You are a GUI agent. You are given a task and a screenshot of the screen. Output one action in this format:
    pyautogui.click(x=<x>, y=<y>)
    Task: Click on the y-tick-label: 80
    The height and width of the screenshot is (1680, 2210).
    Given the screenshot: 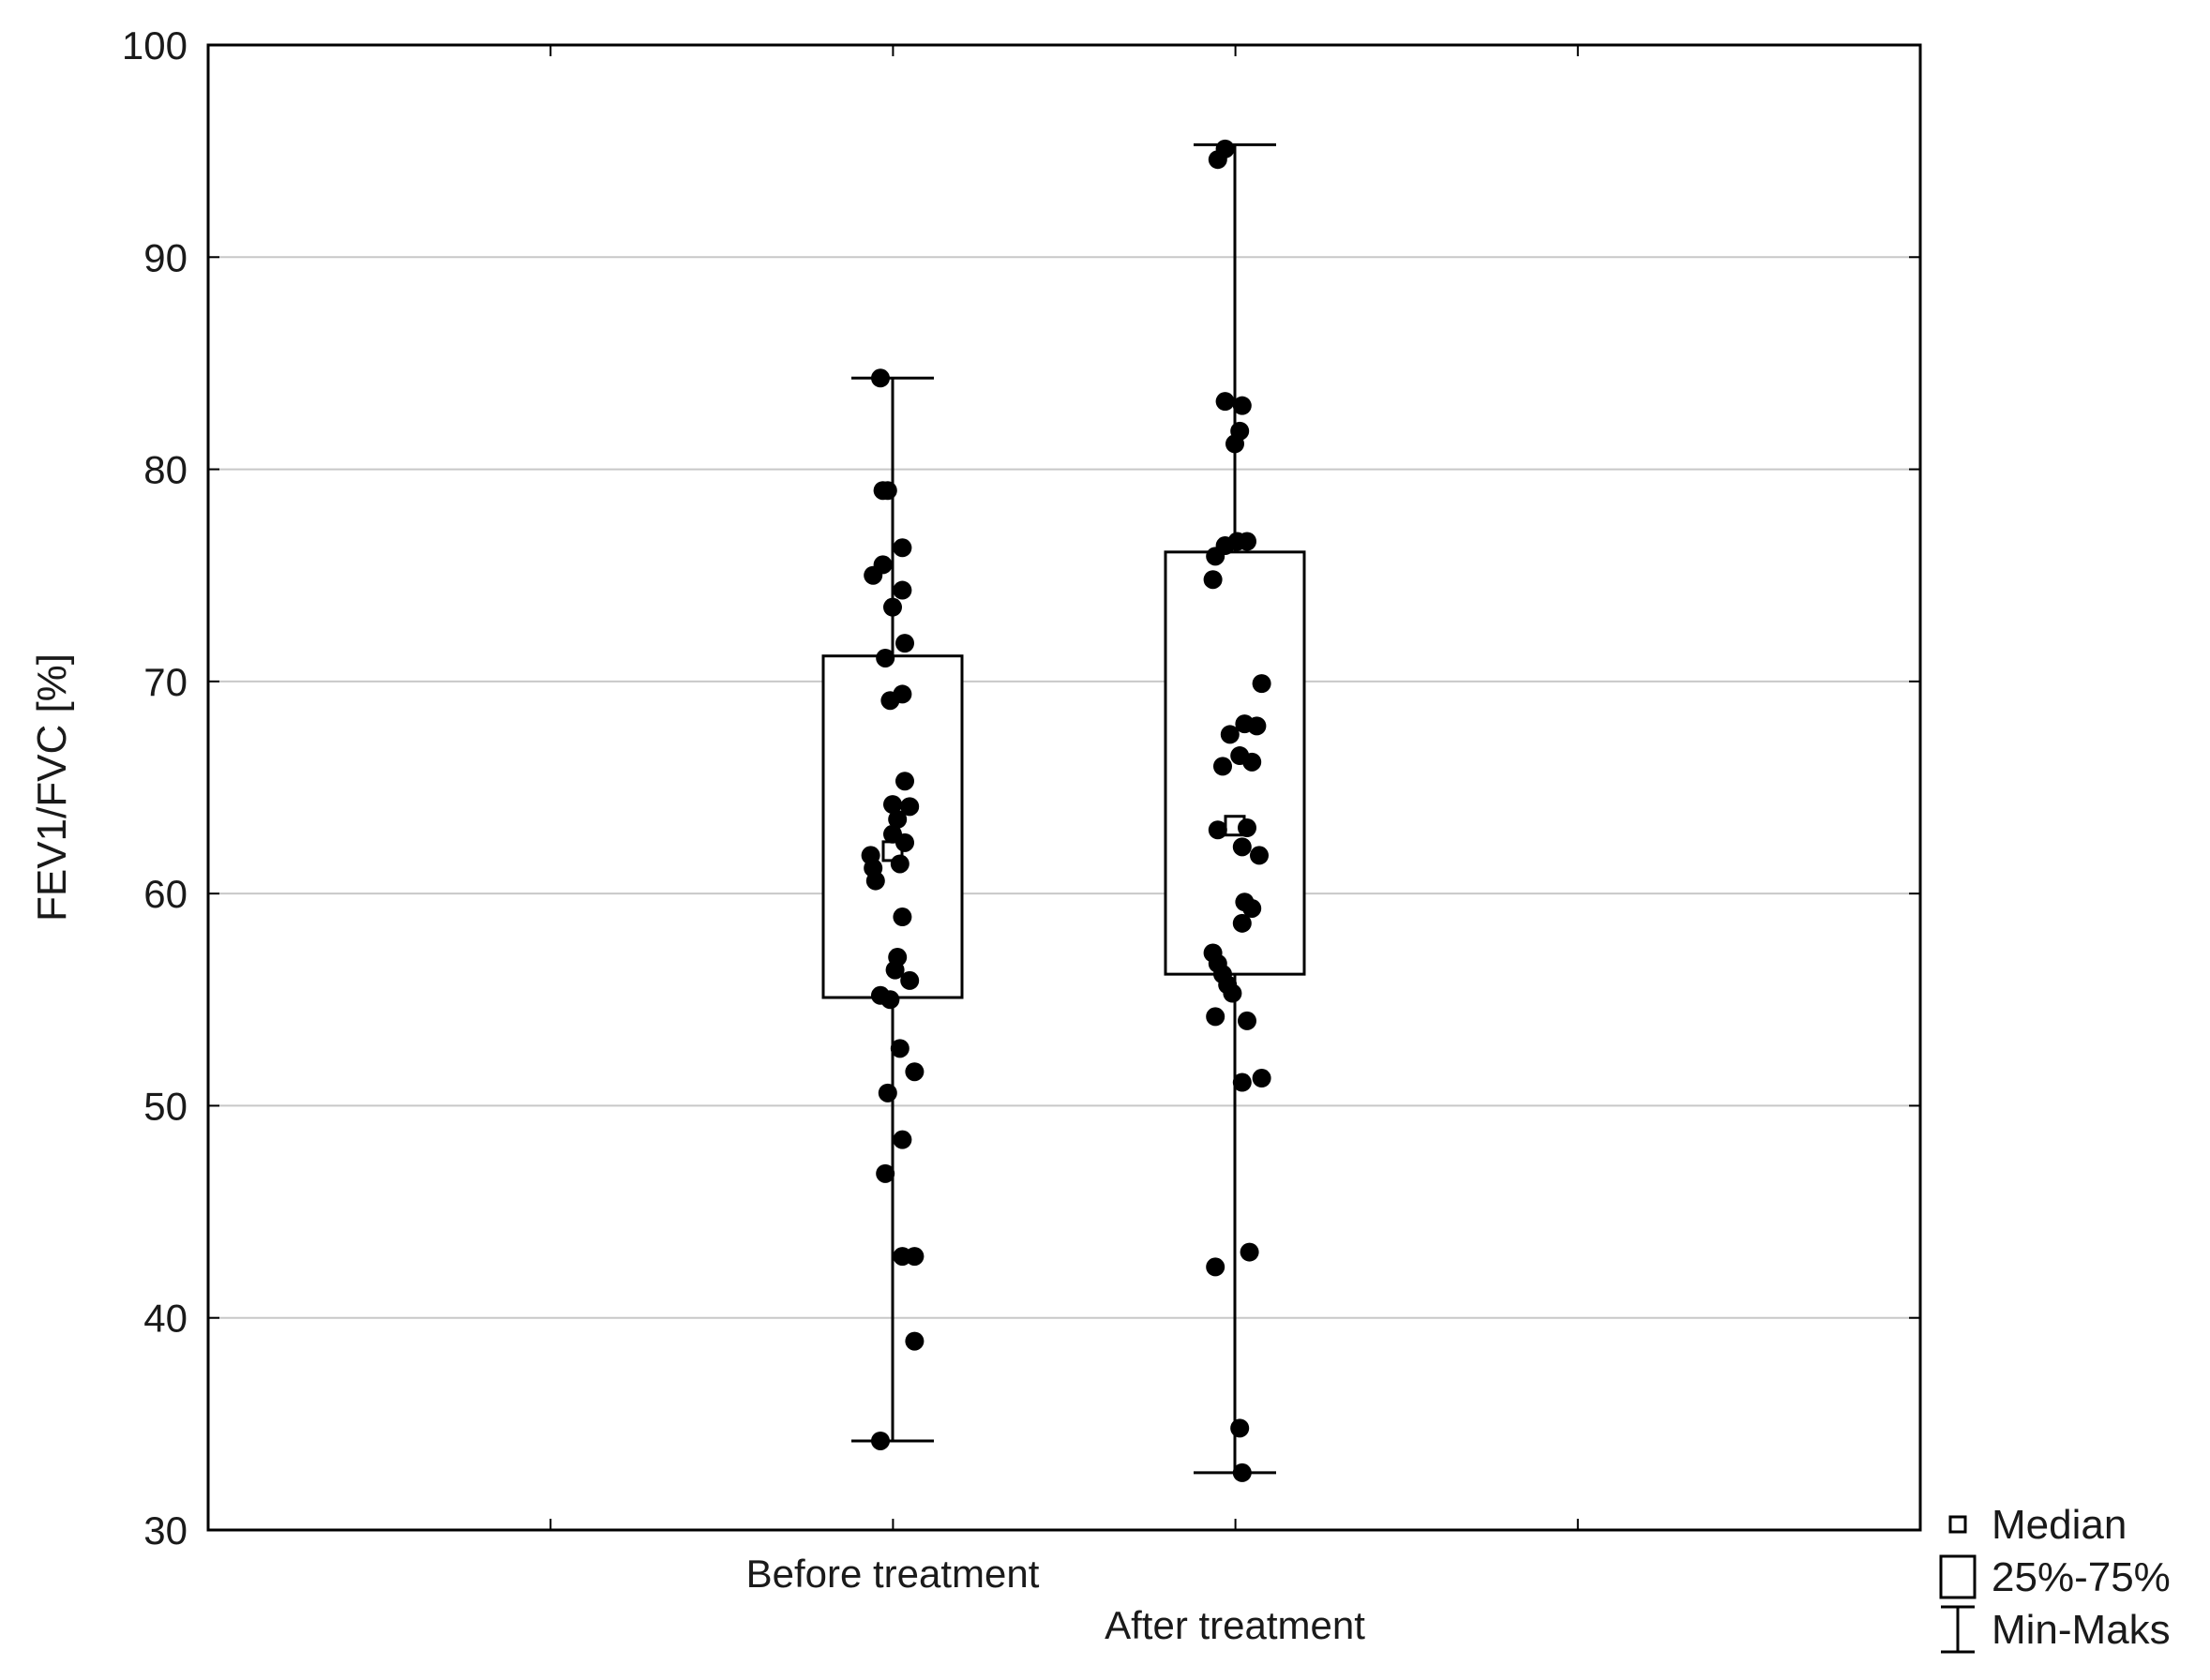 What is the action you would take?
    pyautogui.click(x=165, y=470)
    